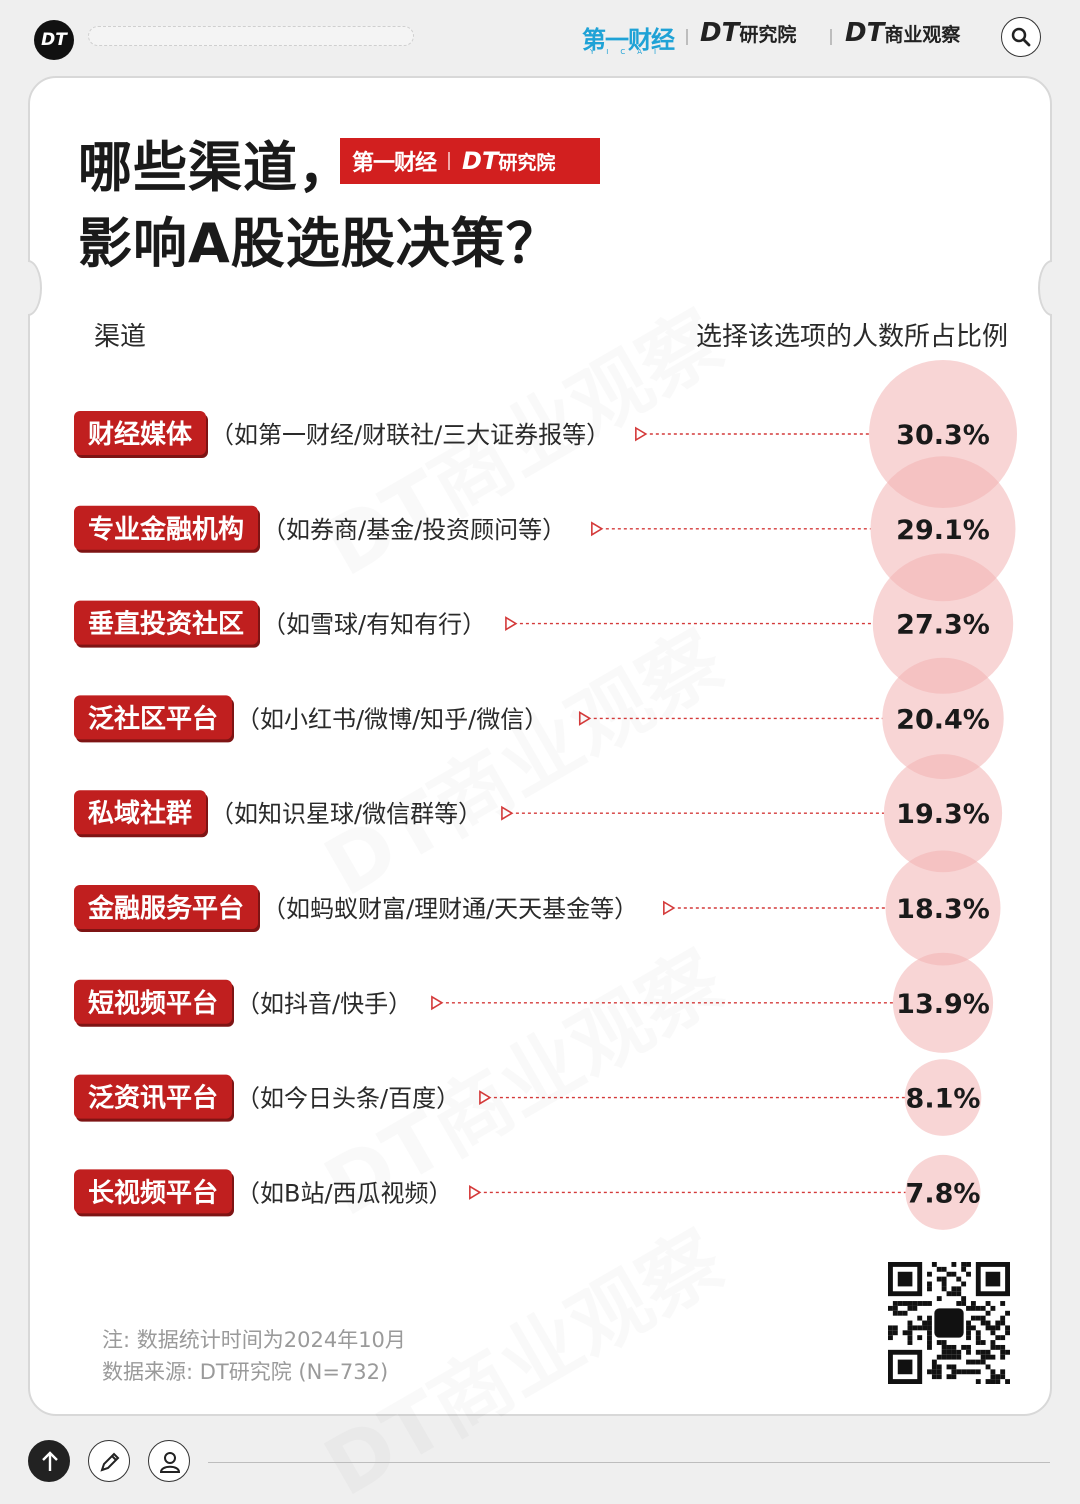  I want to click on badge-dt-prefix: DT, so click(480, 161).